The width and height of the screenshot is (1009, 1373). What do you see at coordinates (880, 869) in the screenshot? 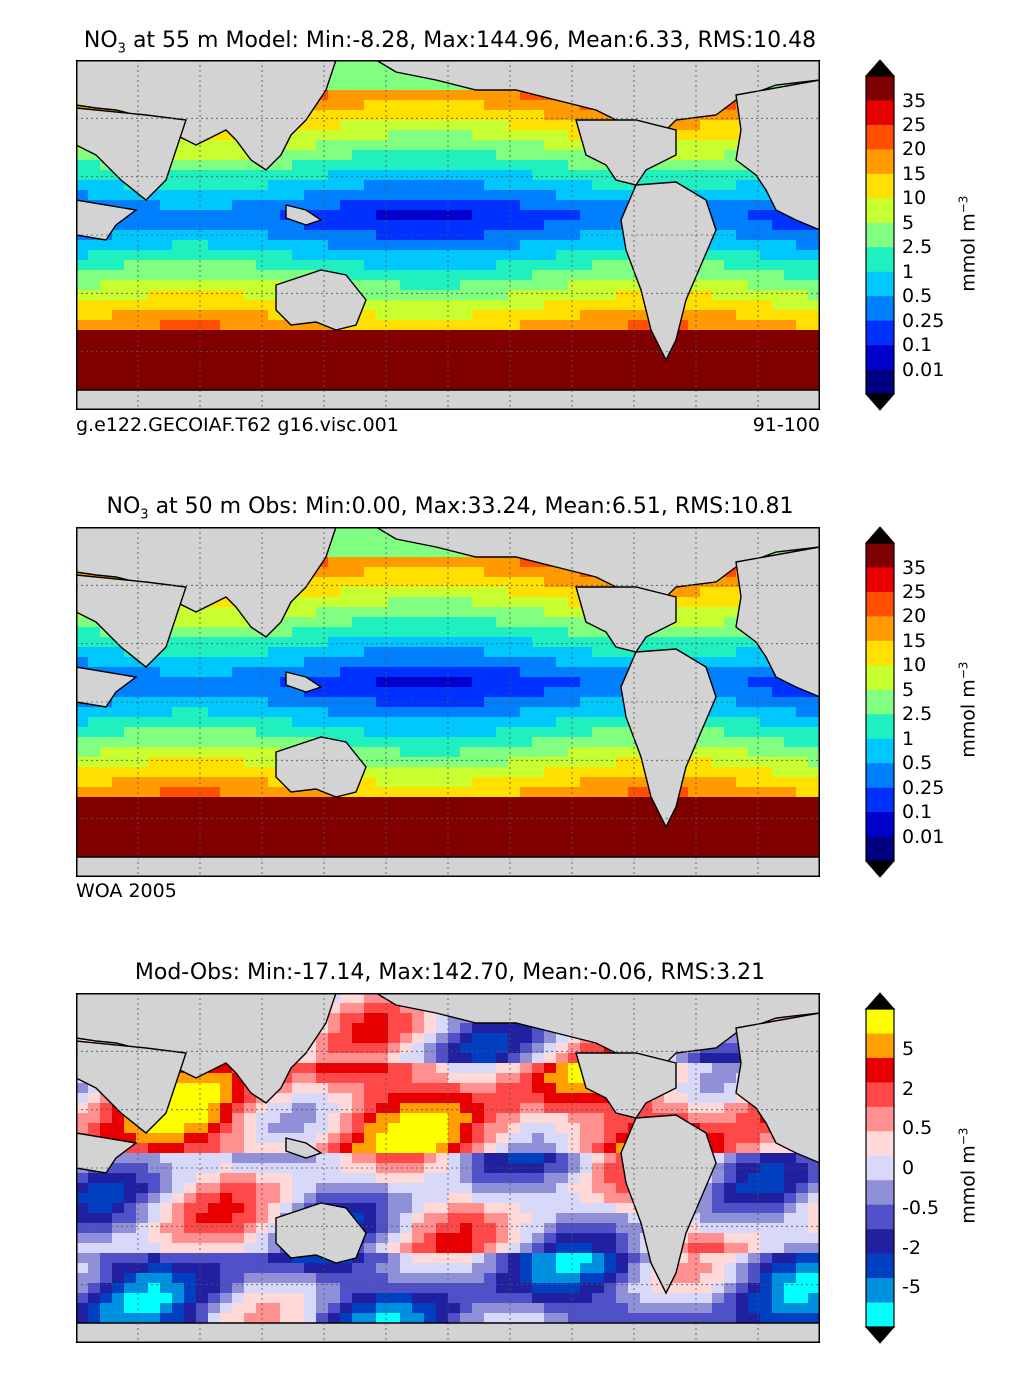
I see `colorbar-extend-min` at bounding box center [880, 869].